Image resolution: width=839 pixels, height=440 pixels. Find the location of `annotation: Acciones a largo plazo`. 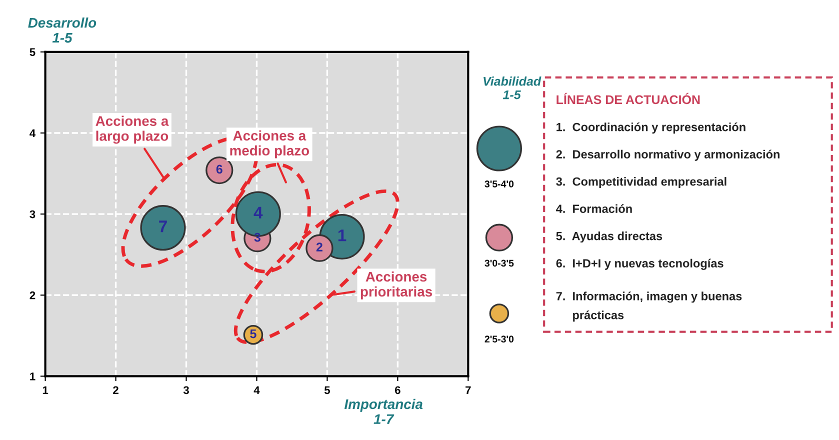

annotation: Acciones a largo plazo is located at coordinates (132, 130).